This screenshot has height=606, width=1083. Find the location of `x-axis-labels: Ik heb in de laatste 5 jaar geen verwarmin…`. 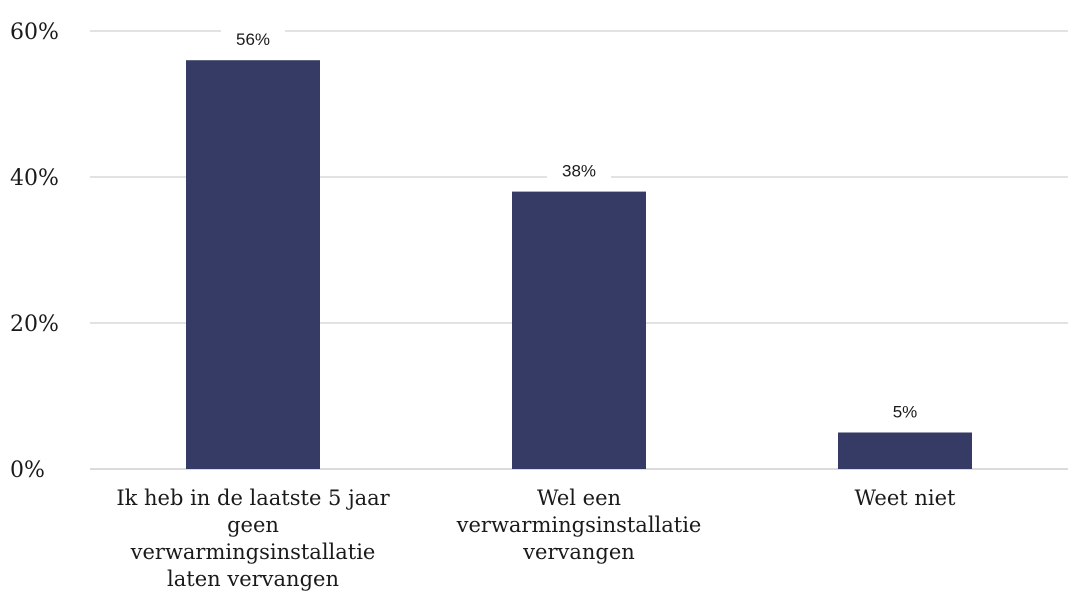

x-axis-labels: Ik heb in de laatste 5 jaar geen verwarmin… is located at coordinates (536, 538).